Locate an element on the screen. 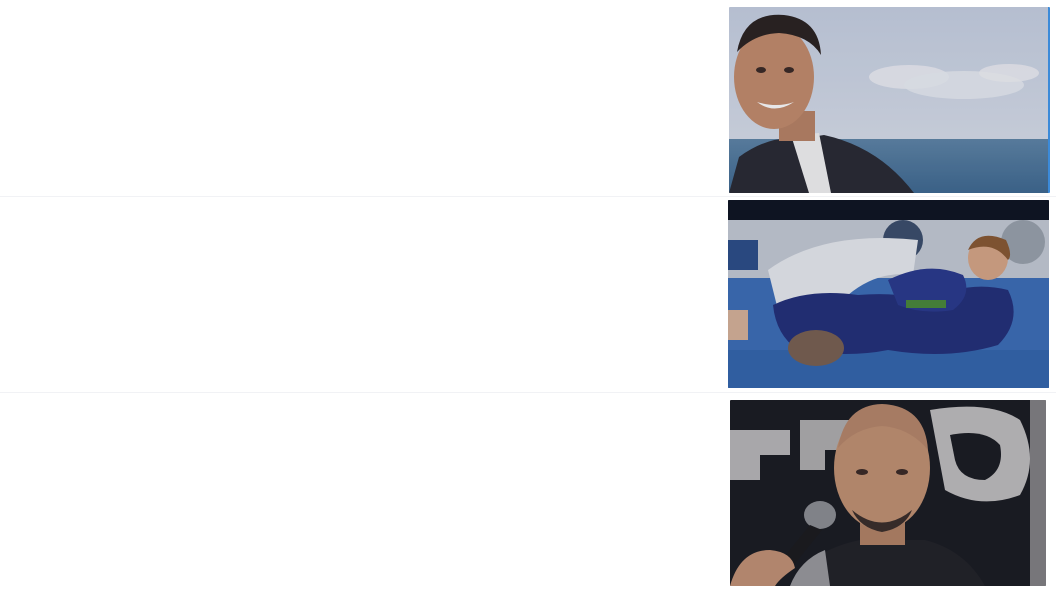 The width and height of the screenshot is (1056, 599). microphone-portrait-icon is located at coordinates (888, 493).